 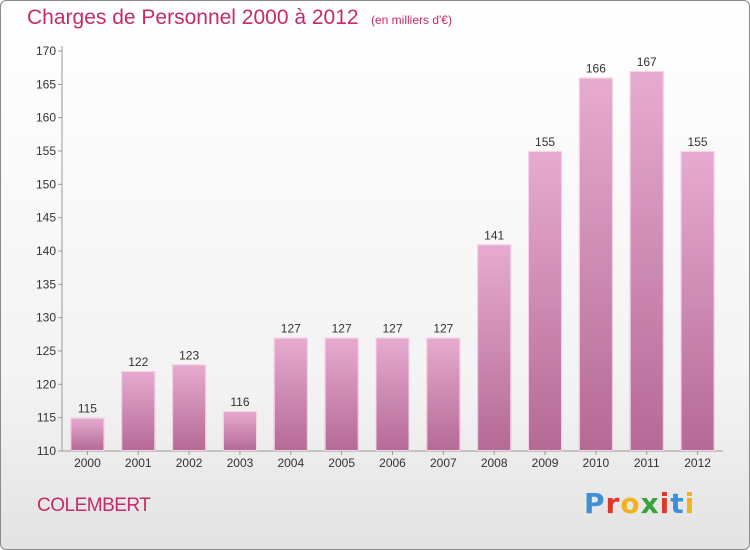 I want to click on data-label: 141, so click(x=494, y=235).